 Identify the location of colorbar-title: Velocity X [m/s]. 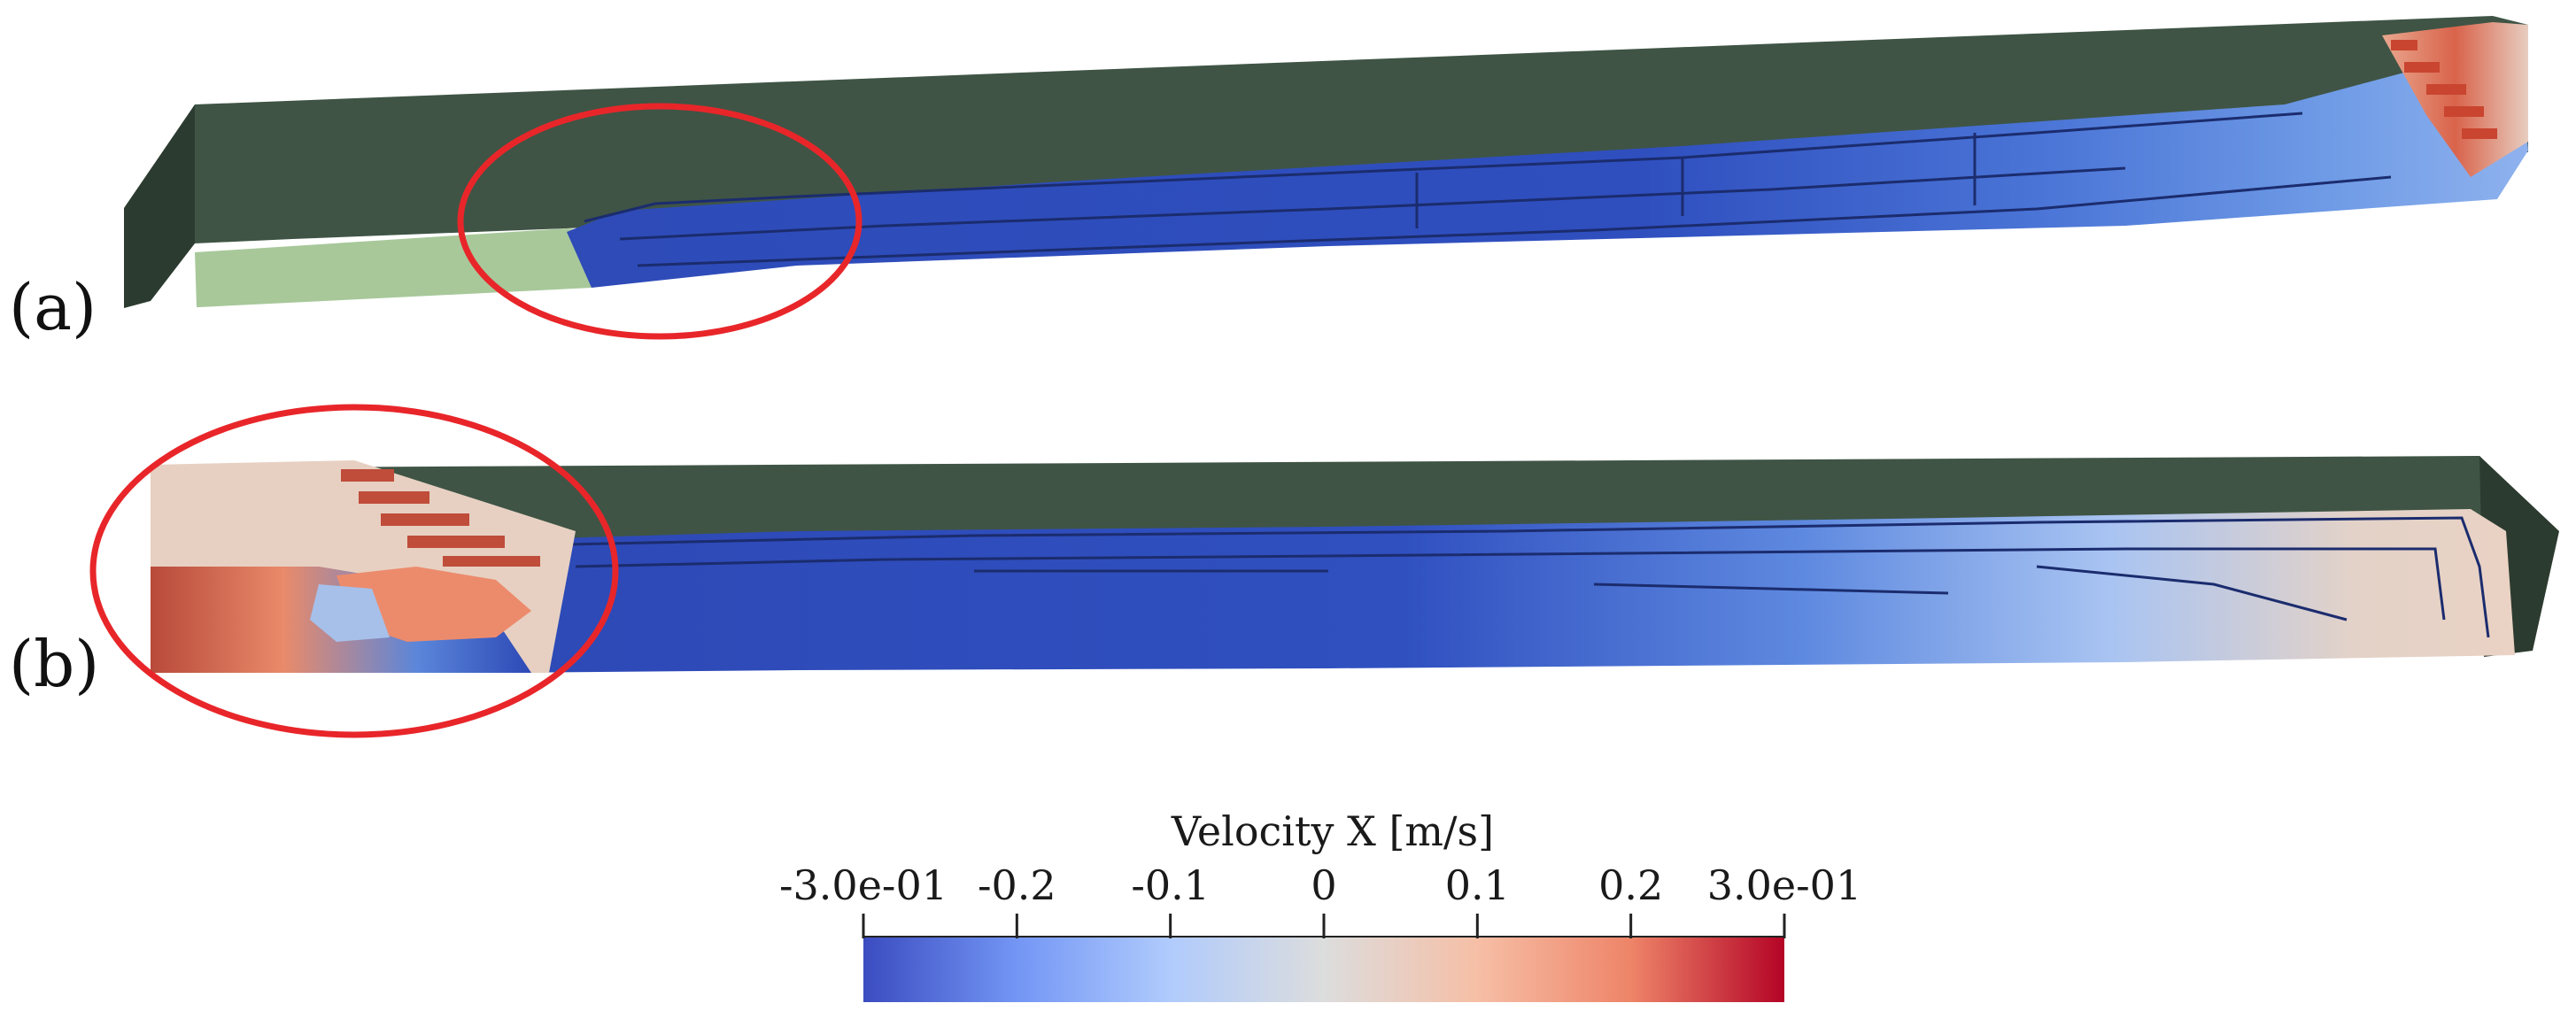
(1332, 831).